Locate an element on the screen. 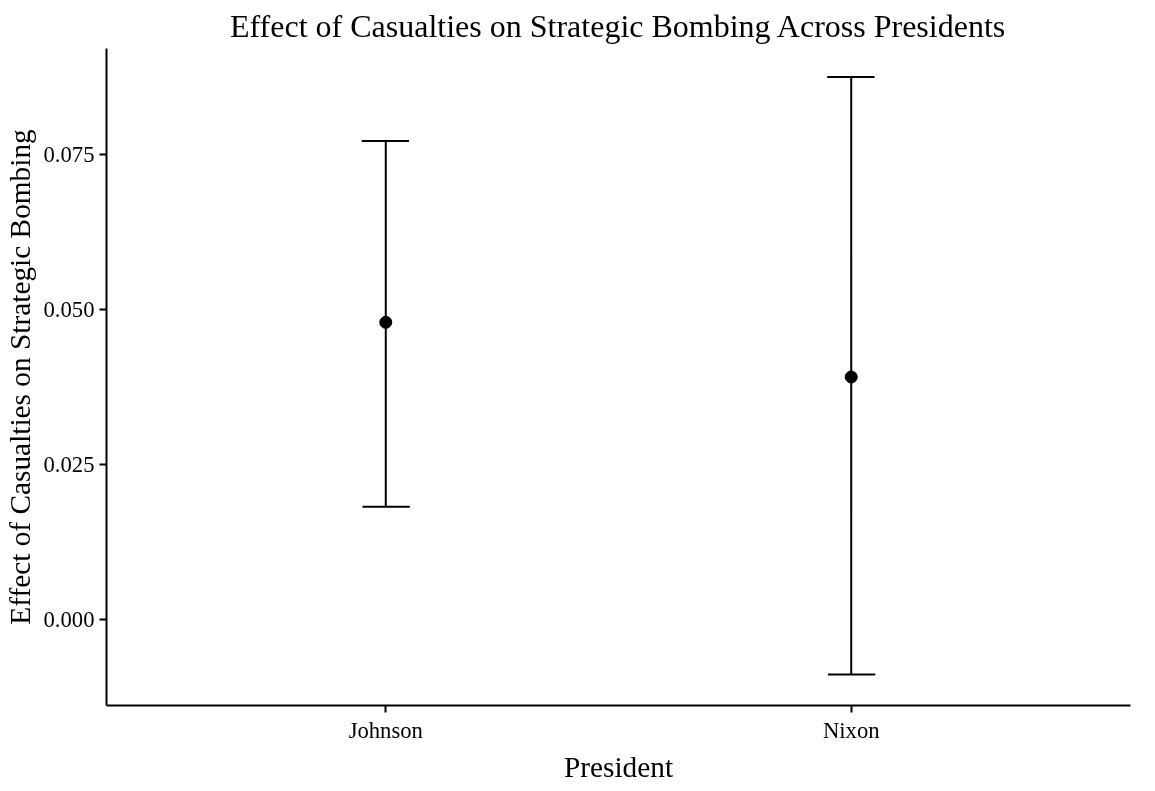 The height and width of the screenshot is (791, 1155). x-axis-title: President is located at coordinates (618, 766).